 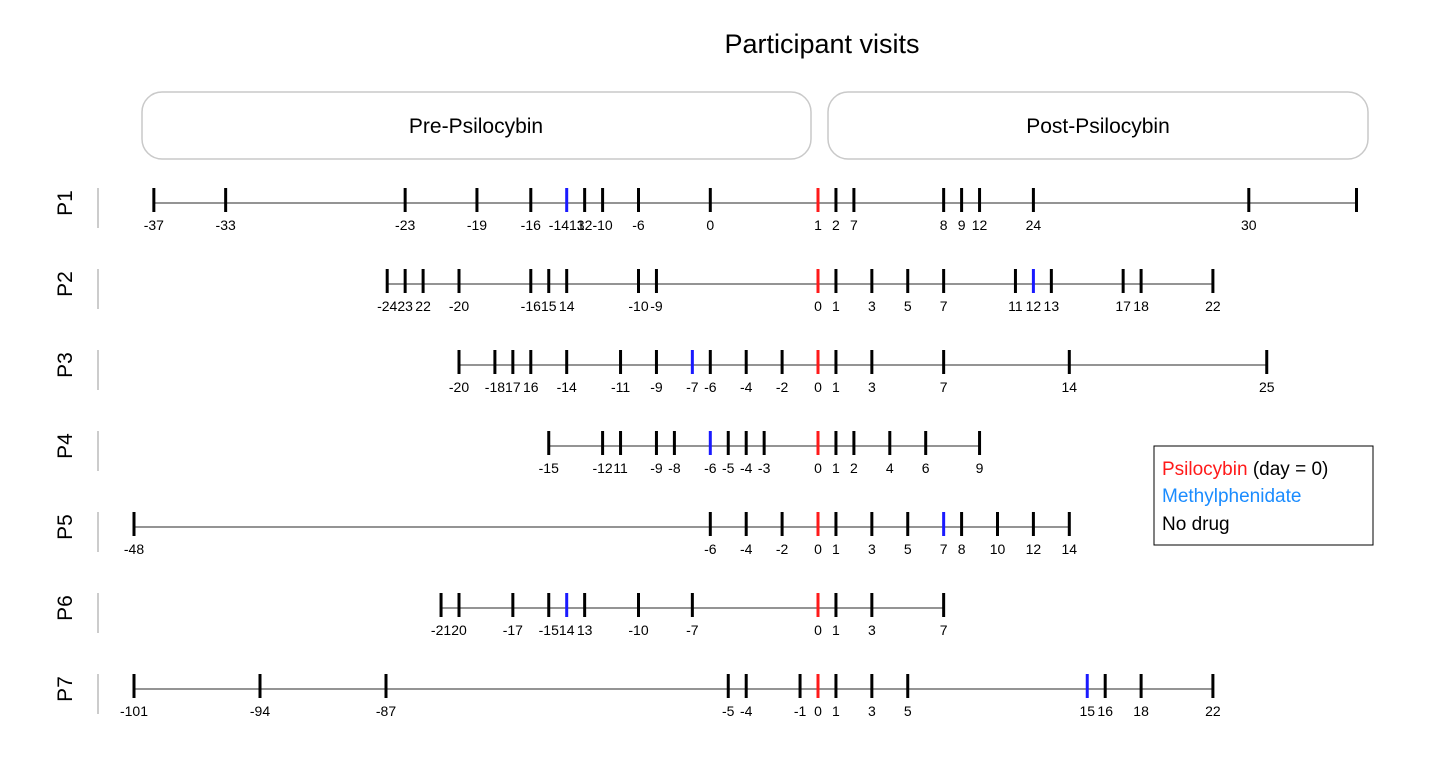 What do you see at coordinates (1196, 524) in the screenshot?
I see `legend-no-drug: No drug` at bounding box center [1196, 524].